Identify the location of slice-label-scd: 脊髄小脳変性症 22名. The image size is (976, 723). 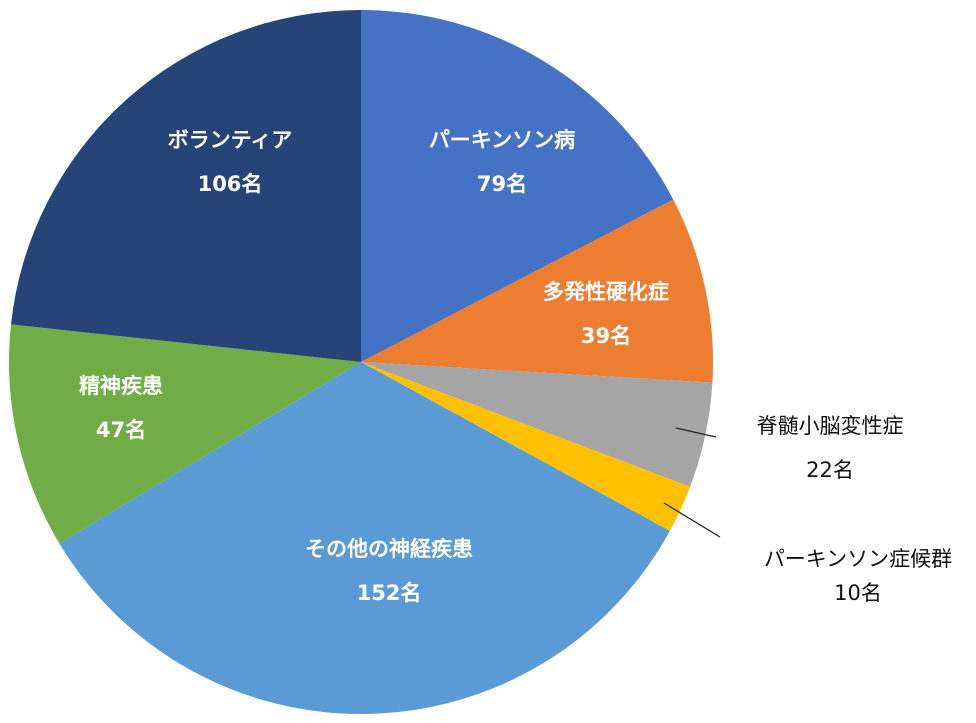
(830, 448).